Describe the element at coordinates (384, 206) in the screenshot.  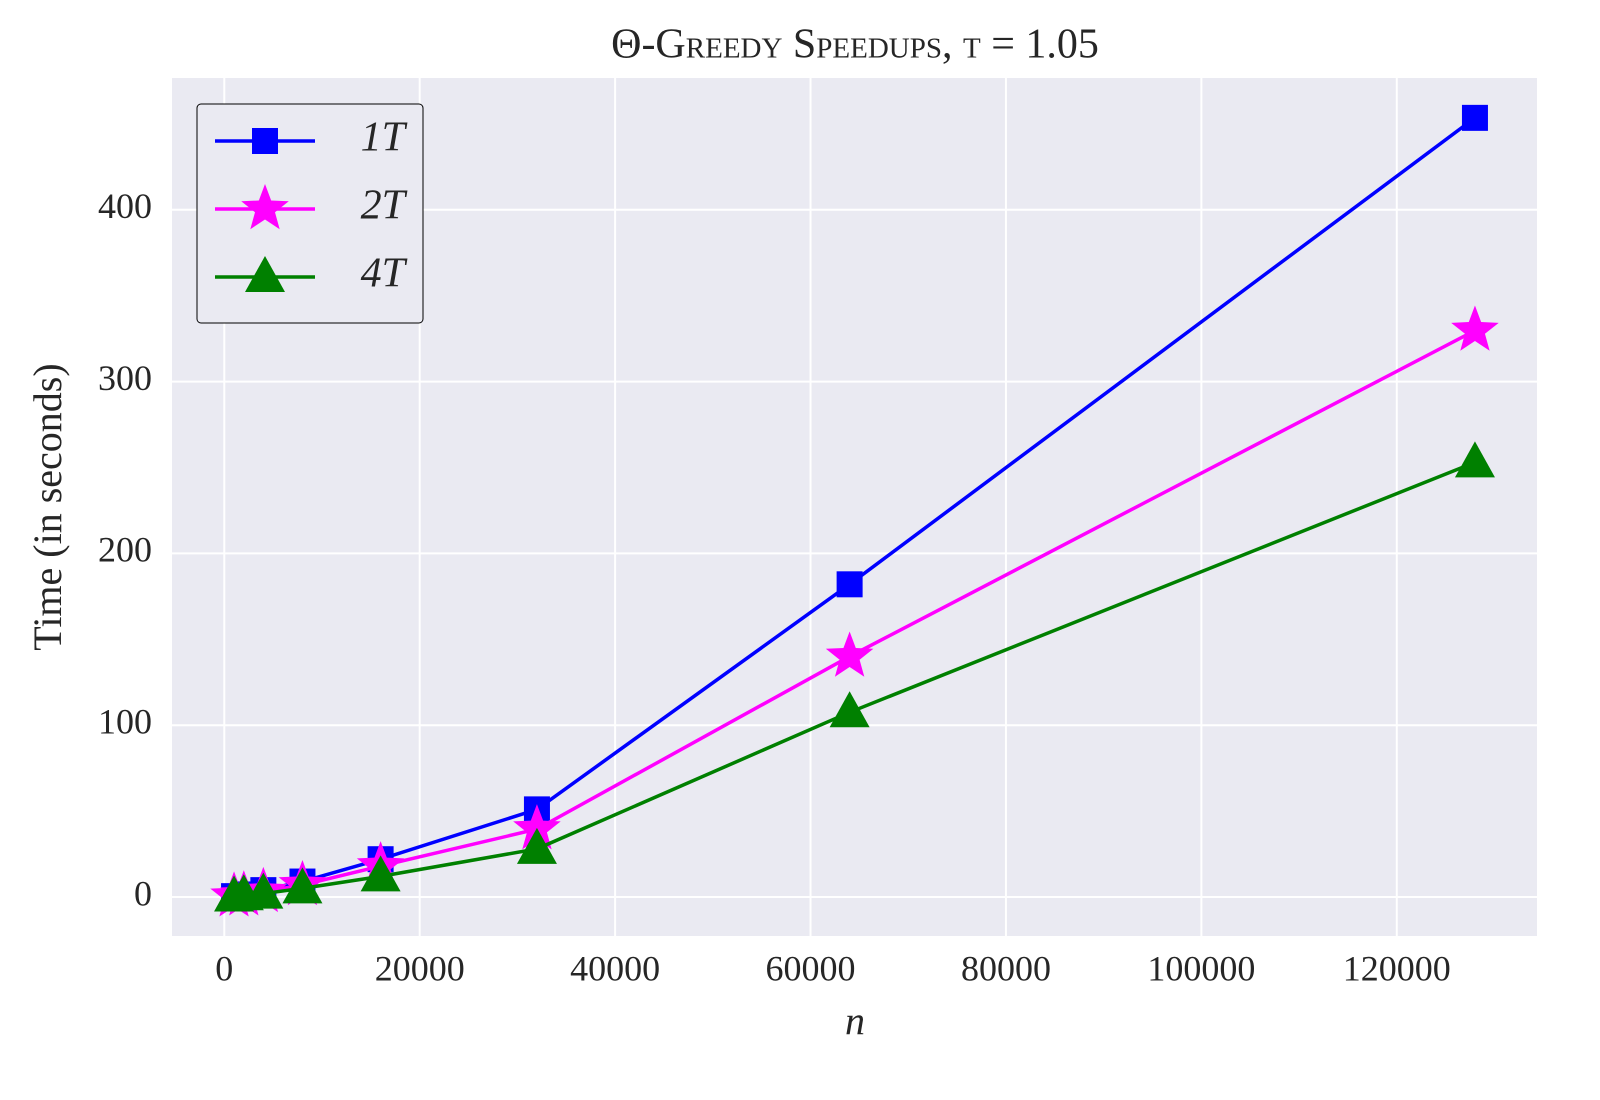
I see `legend-label: 2T` at that location.